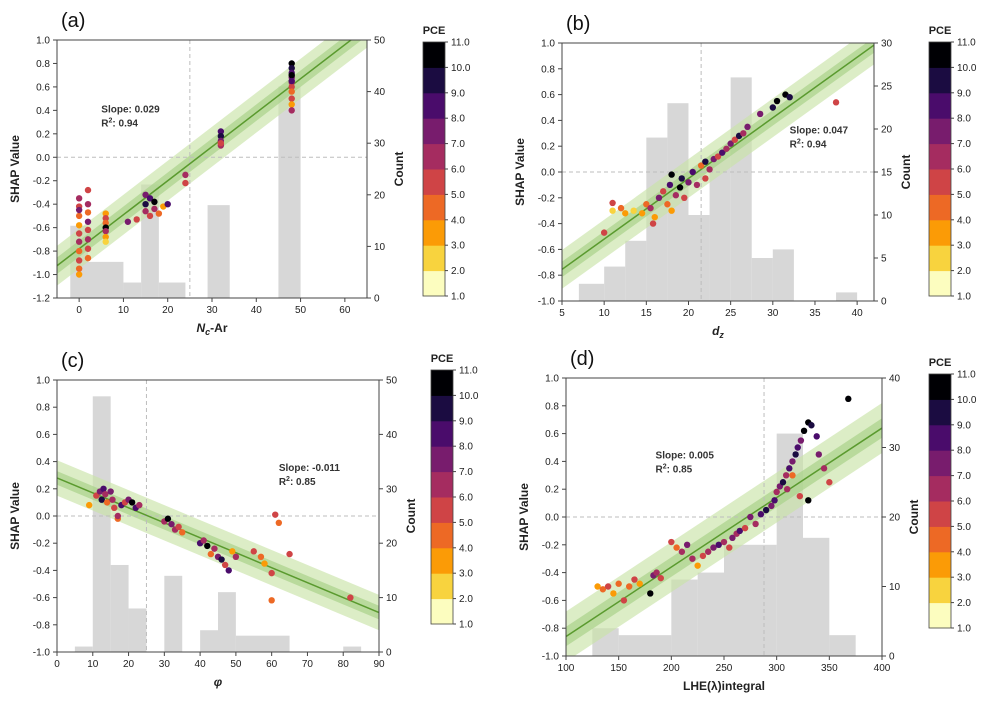 This screenshot has height=704, width=987. What do you see at coordinates (660, 470) in the screenshot?
I see `r2-label: R` at bounding box center [660, 470].